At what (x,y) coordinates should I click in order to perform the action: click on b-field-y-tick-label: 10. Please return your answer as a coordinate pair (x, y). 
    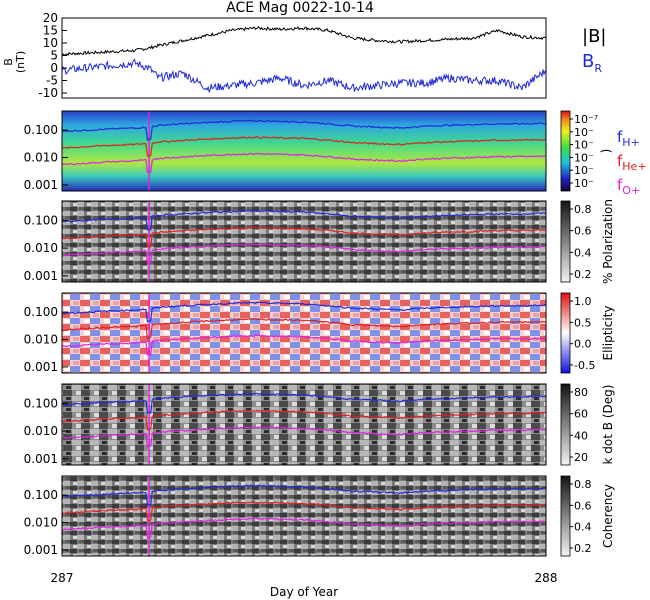
    Looking at the image, I should click on (50, 43).